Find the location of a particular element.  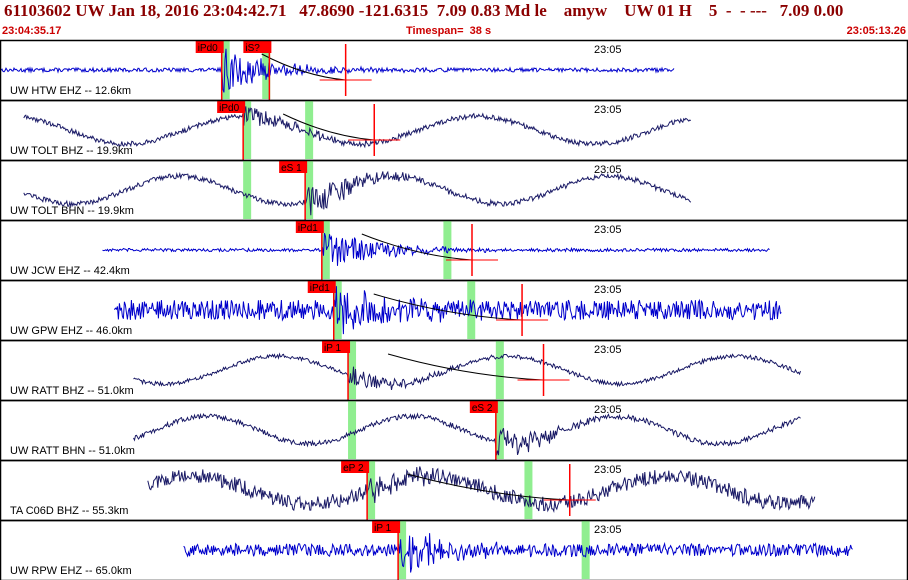

trace-panel: iP 1 23:05 UW RPW EHZ -- 65.0km is located at coordinates (454, 549).